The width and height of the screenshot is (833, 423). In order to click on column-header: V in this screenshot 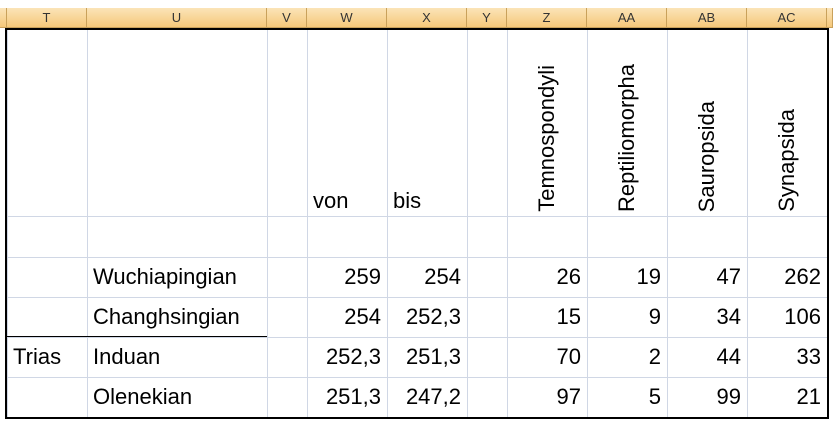, I will do `click(287, 18)`.